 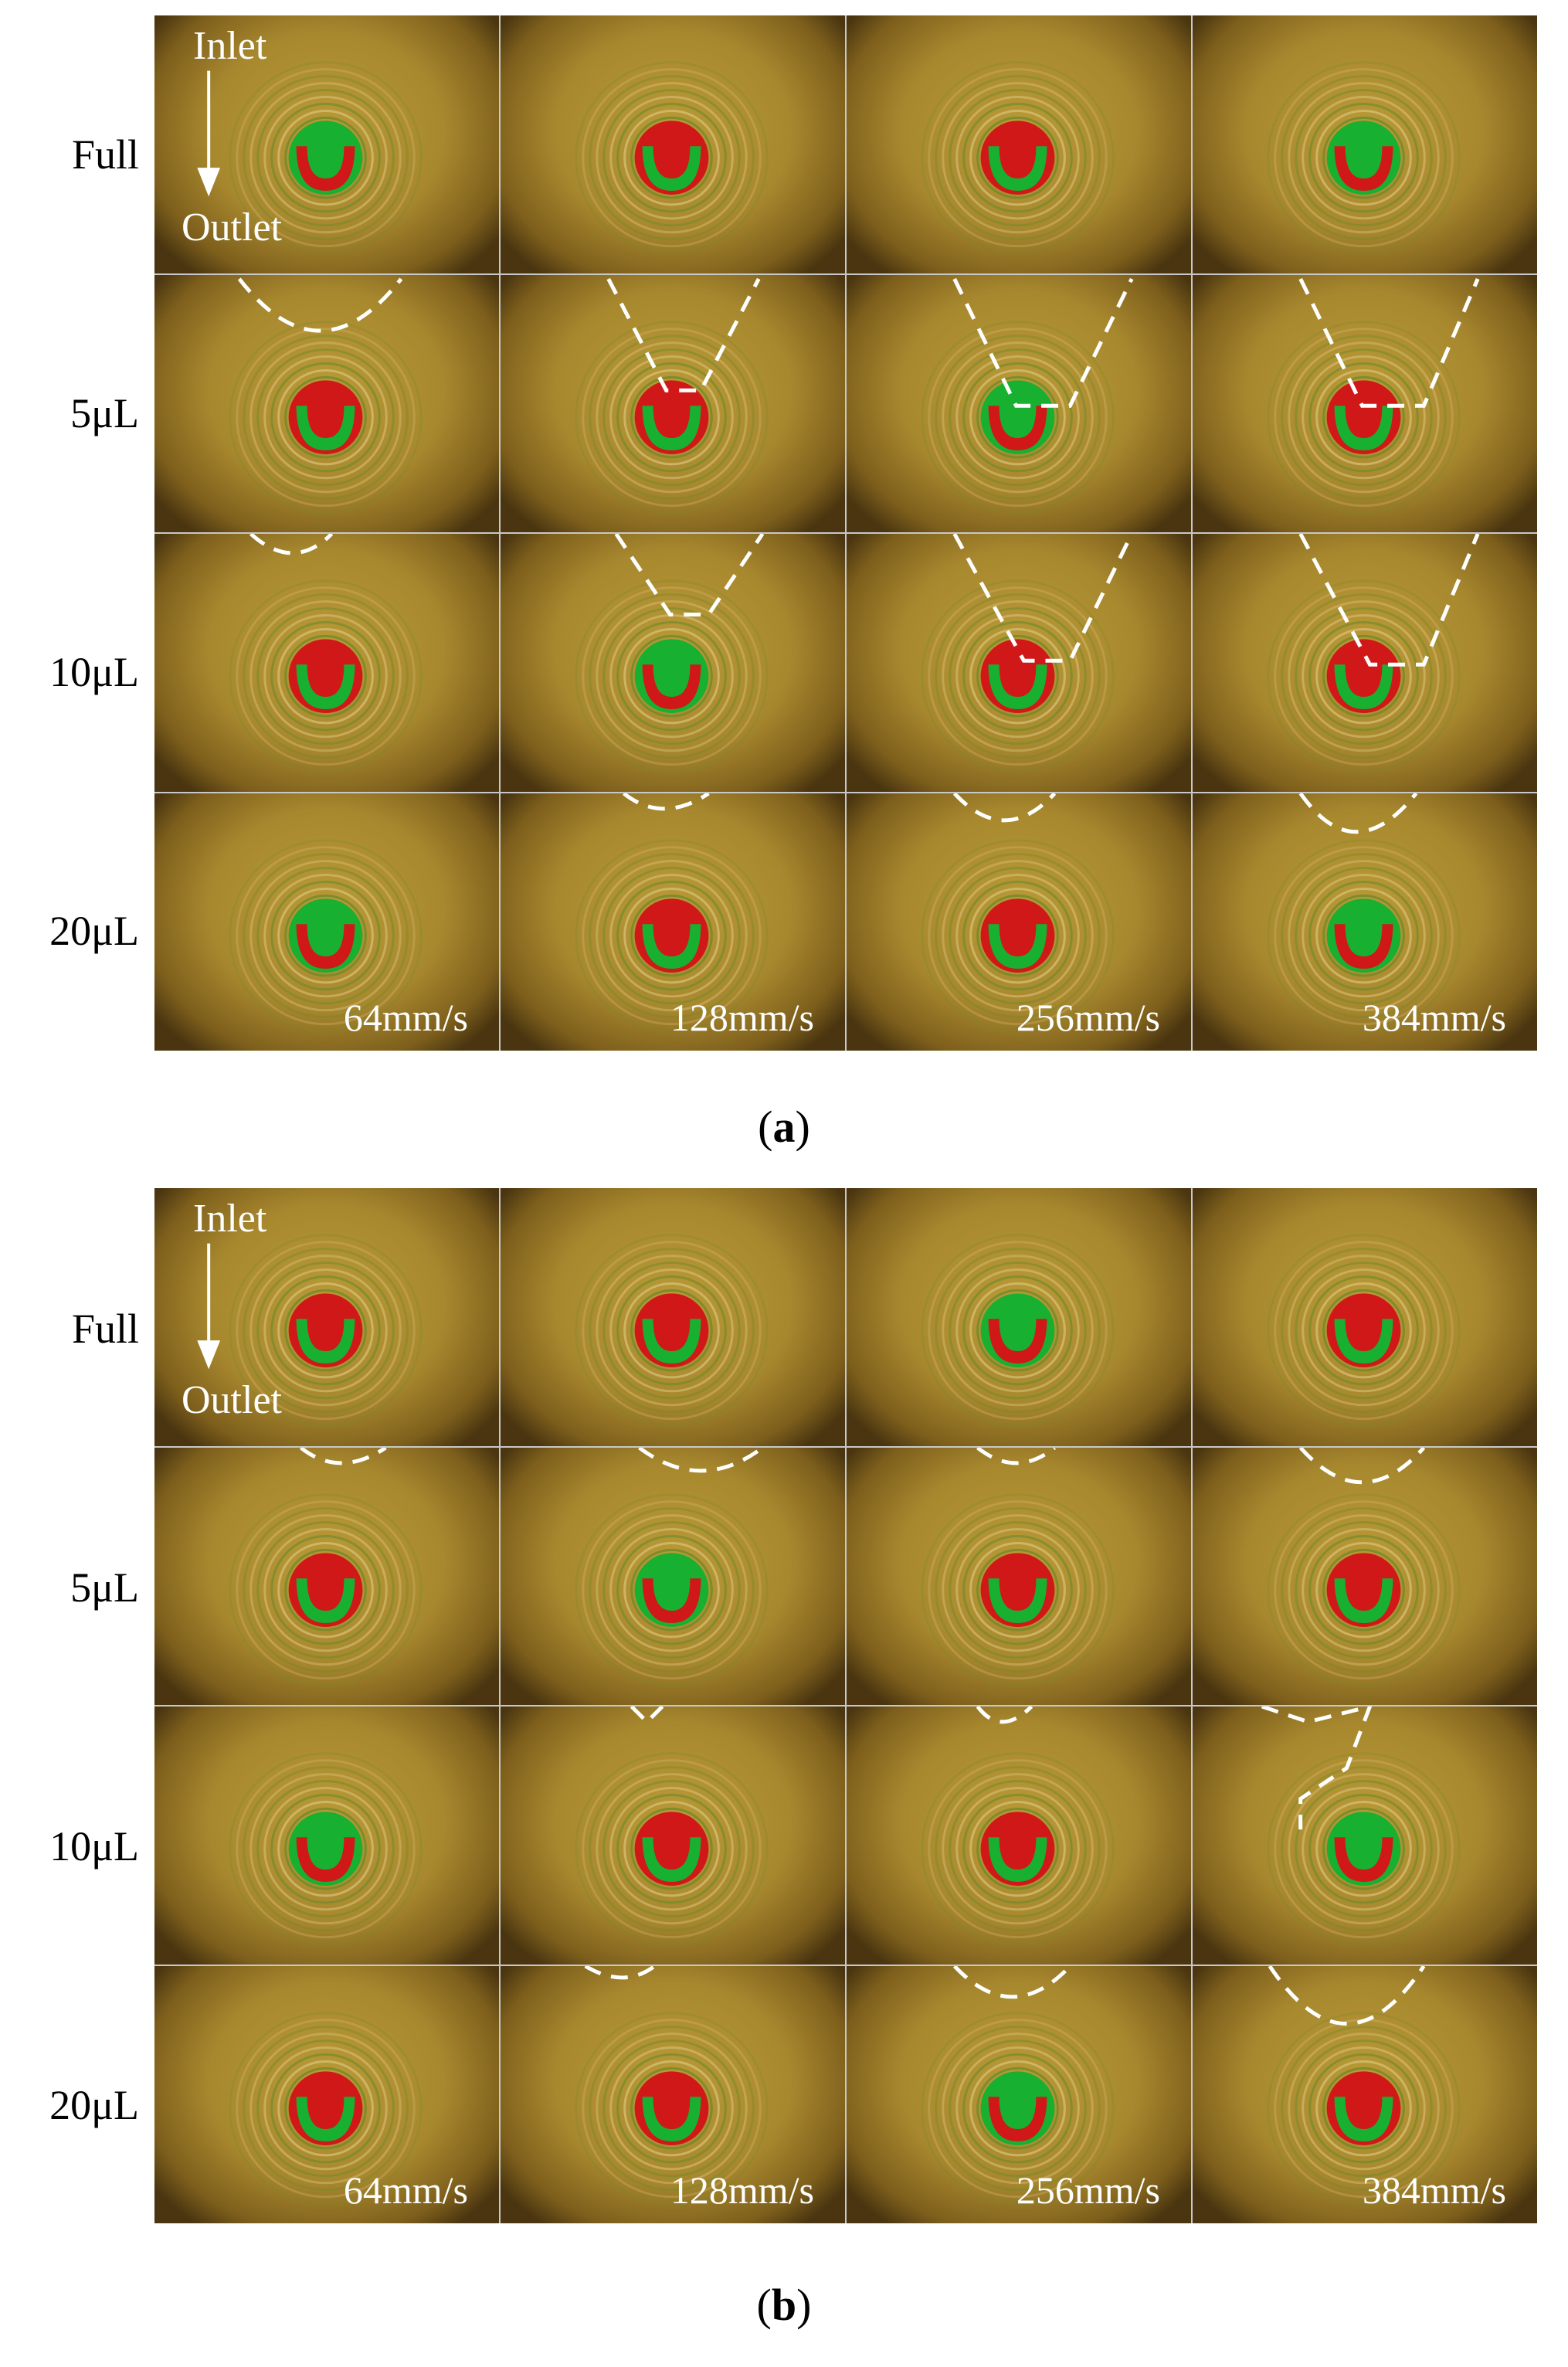 What do you see at coordinates (105, 1587) in the screenshot?
I see `row-label-5ul-b: 5μL` at bounding box center [105, 1587].